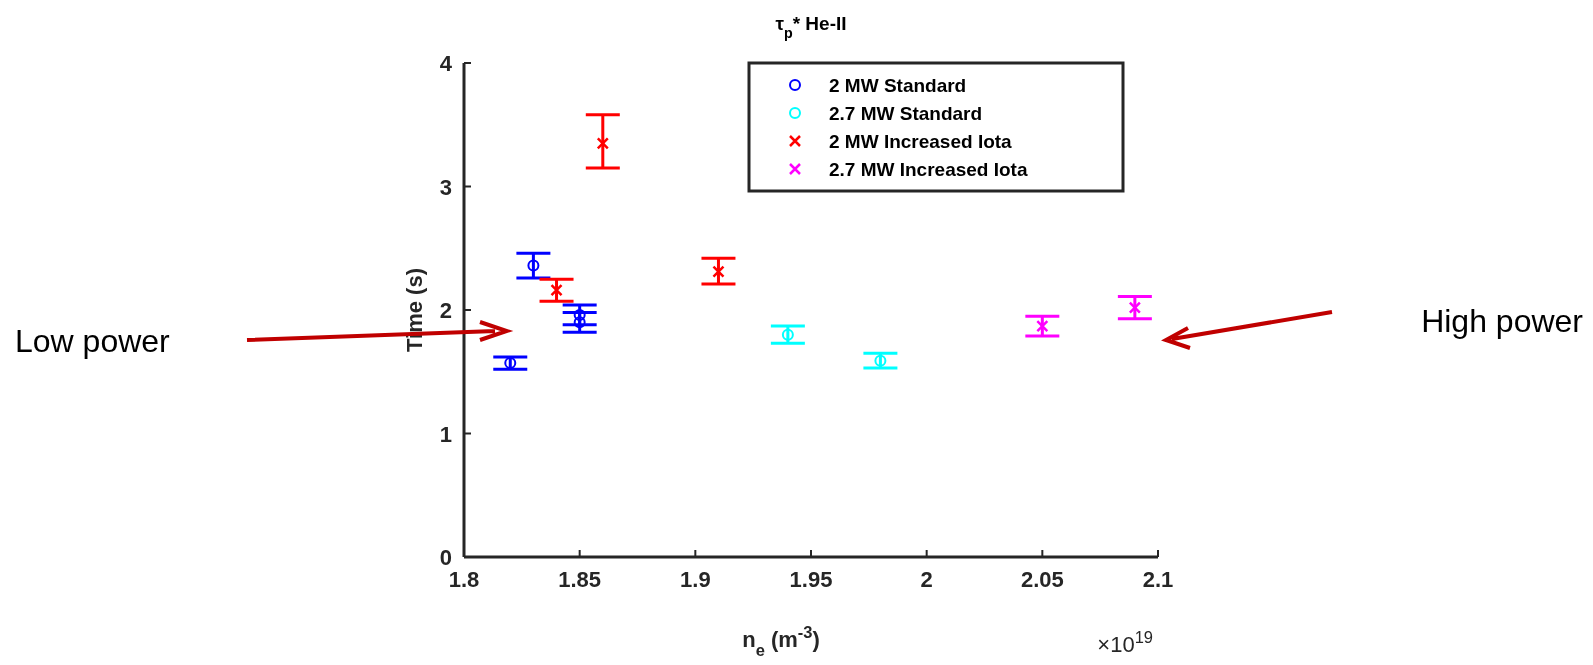 The image size is (1593, 665). I want to click on legend-label: 2 MW Standard, so click(898, 85).